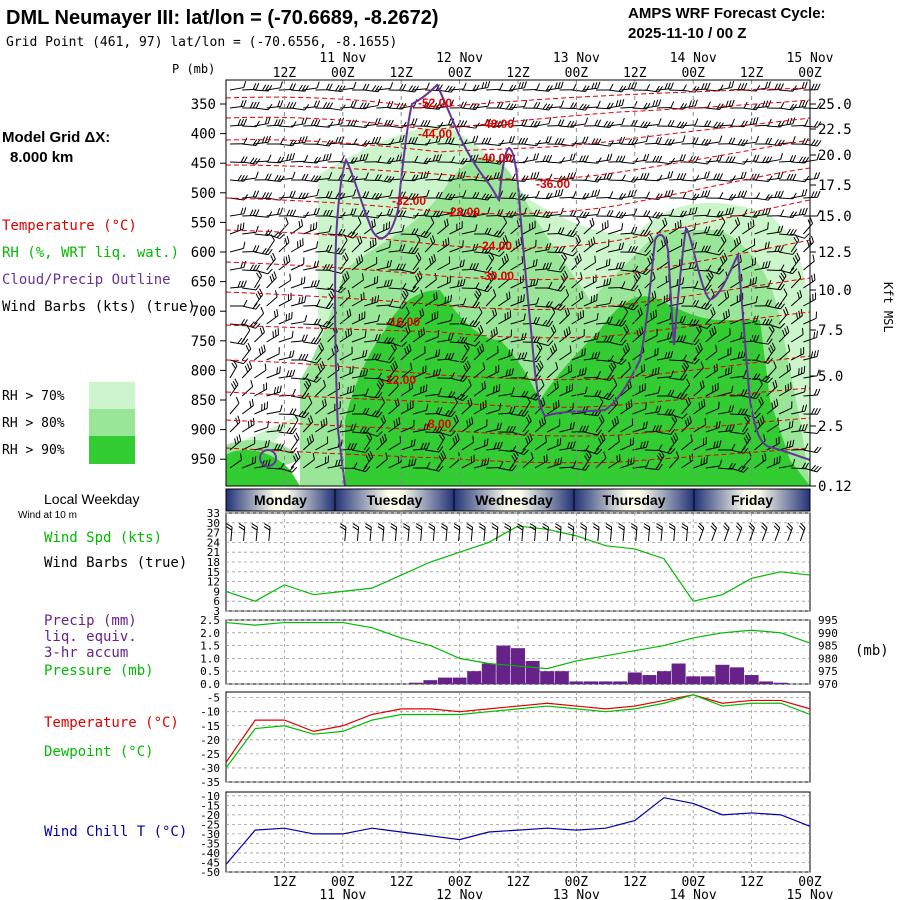 The width and height of the screenshot is (900, 900). I want to click on pressure-tick-label: 950, so click(203, 460).